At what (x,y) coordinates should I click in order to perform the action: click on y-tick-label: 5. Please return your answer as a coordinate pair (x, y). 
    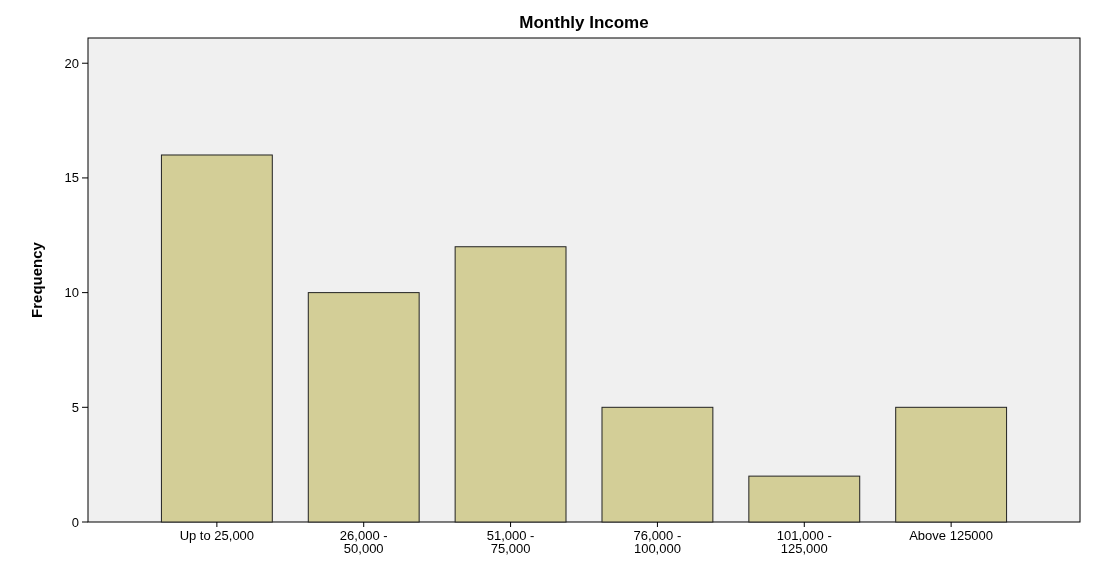
    Looking at the image, I should click on (75, 407).